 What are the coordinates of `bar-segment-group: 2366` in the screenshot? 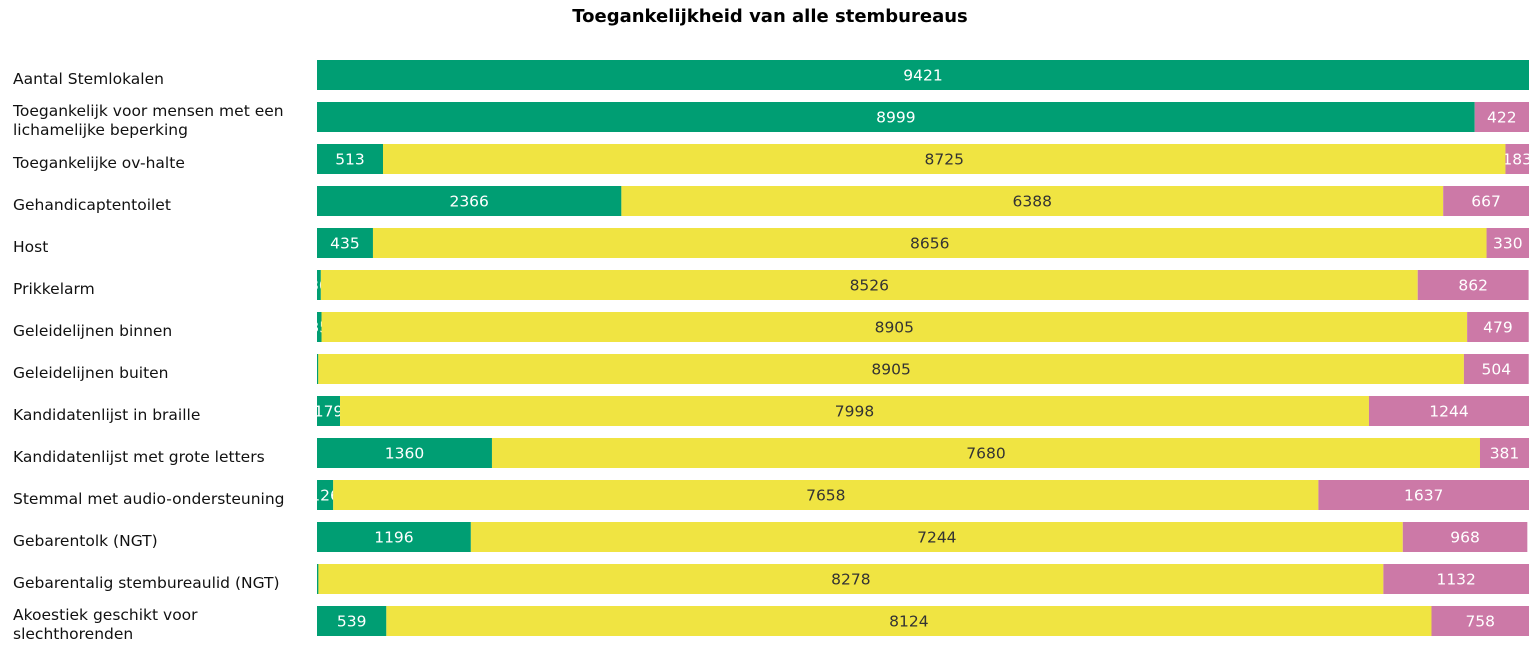 It's located at (469, 201).